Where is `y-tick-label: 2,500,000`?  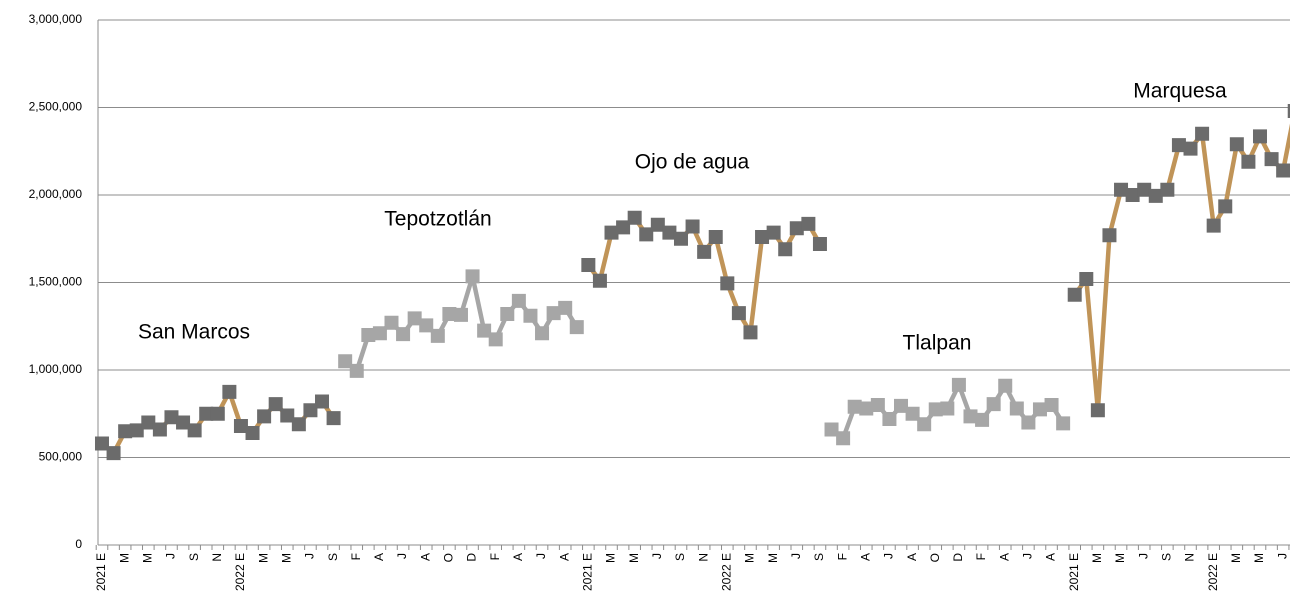
y-tick-label: 2,500,000 is located at coordinates (56, 107).